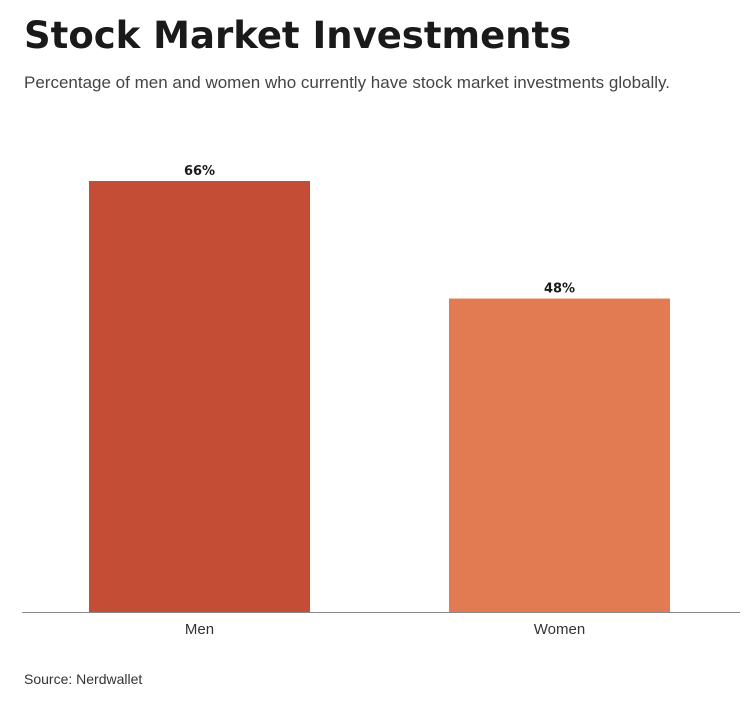 This screenshot has width=749, height=709. I want to click on chart-title: Stock Market Investments, so click(298, 35).